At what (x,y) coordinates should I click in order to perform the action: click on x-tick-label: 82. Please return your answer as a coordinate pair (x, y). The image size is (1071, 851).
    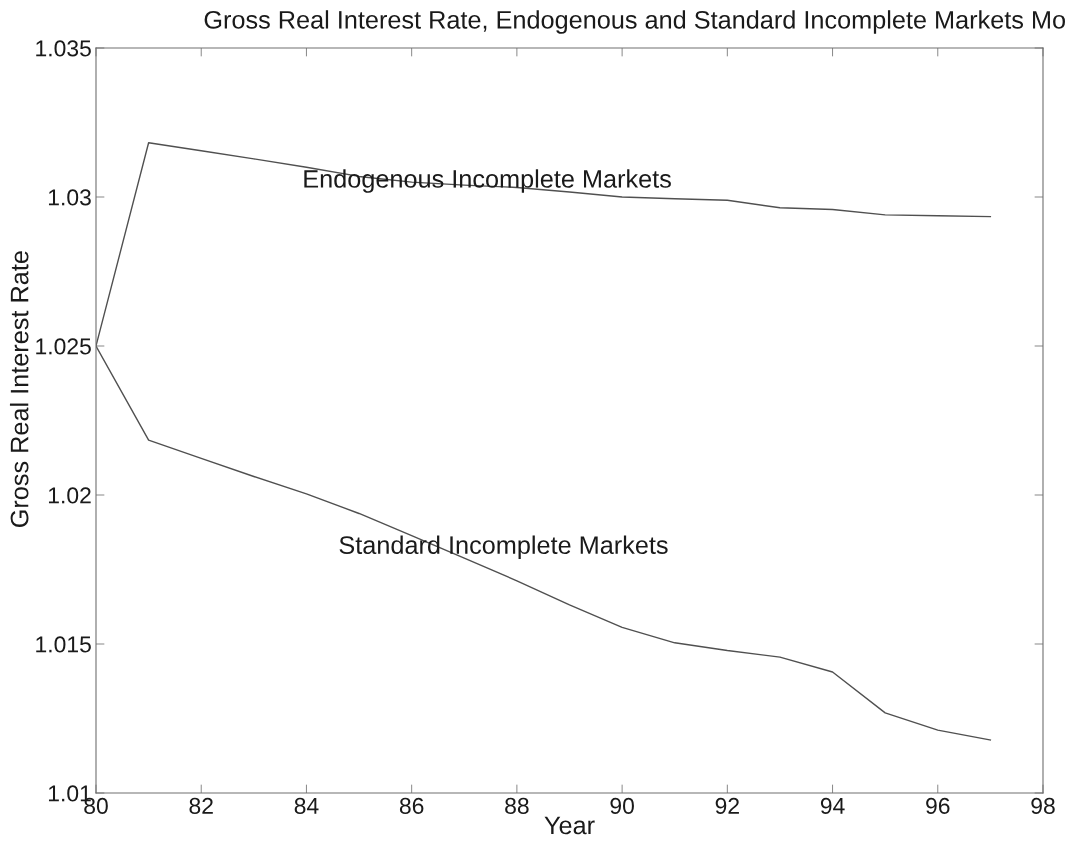
    Looking at the image, I should click on (201, 805).